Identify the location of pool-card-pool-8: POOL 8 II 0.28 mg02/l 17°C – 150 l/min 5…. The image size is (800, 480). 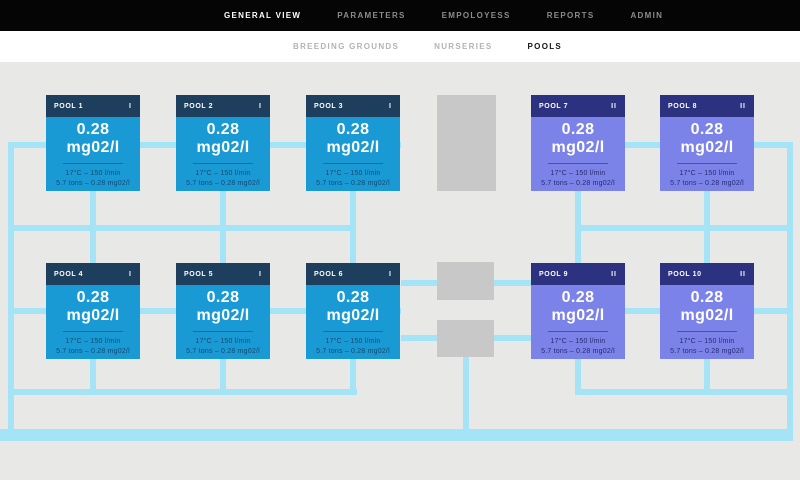
(707, 143).